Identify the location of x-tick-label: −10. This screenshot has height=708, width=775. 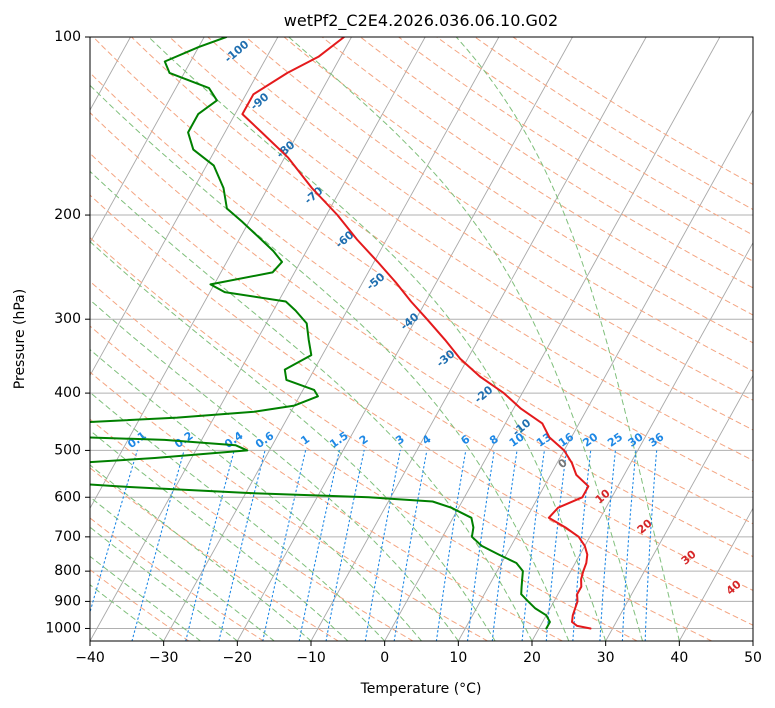
(311, 658).